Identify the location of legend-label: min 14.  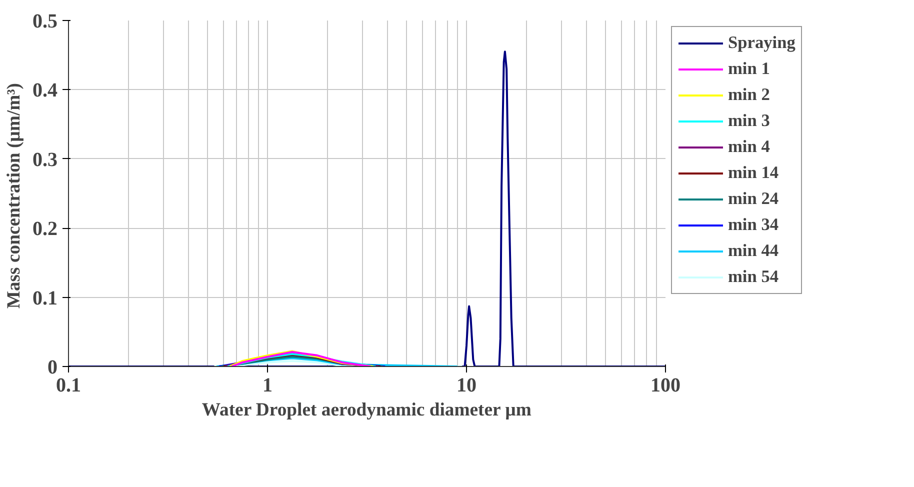
(753, 173).